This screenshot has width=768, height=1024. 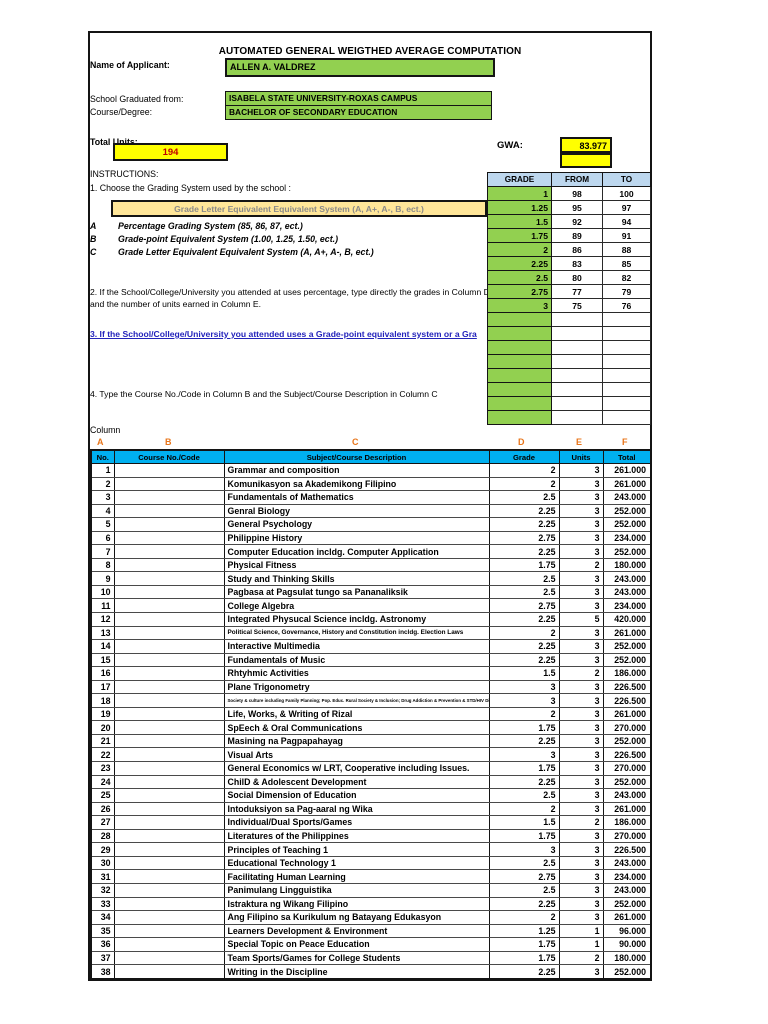 What do you see at coordinates (524, 768) in the screenshot?
I see `grade-cell: 1.75` at bounding box center [524, 768].